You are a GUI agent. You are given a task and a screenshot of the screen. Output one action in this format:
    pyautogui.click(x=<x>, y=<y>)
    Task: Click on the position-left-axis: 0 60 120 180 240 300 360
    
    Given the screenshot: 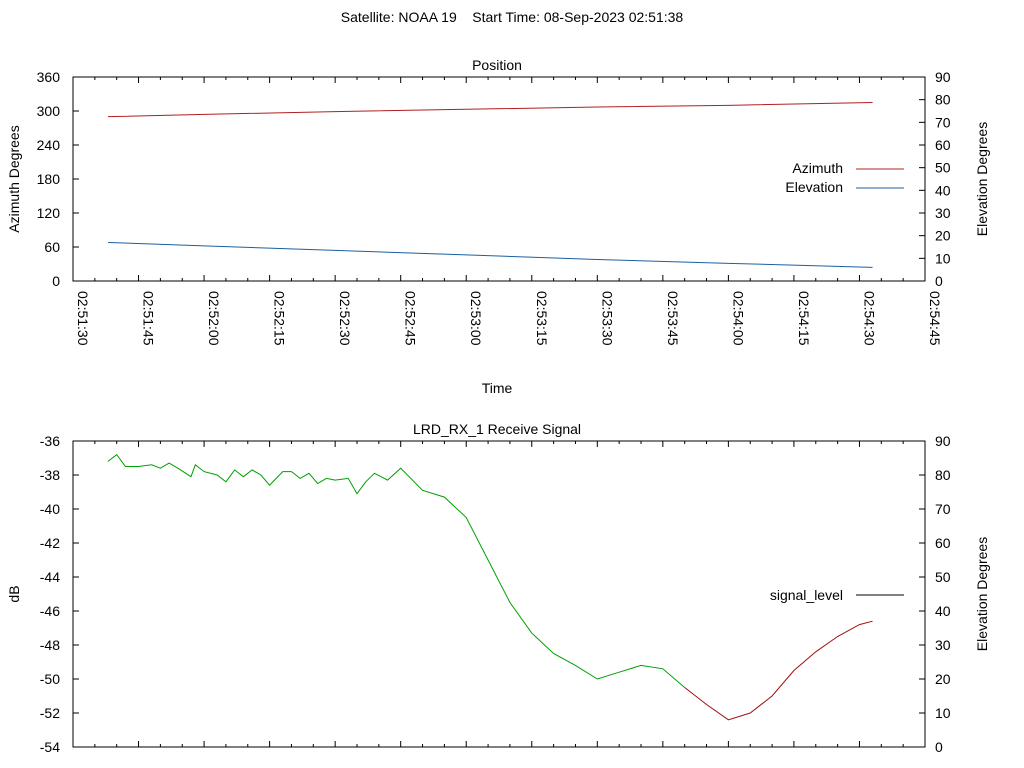 What is the action you would take?
    pyautogui.click(x=58, y=179)
    